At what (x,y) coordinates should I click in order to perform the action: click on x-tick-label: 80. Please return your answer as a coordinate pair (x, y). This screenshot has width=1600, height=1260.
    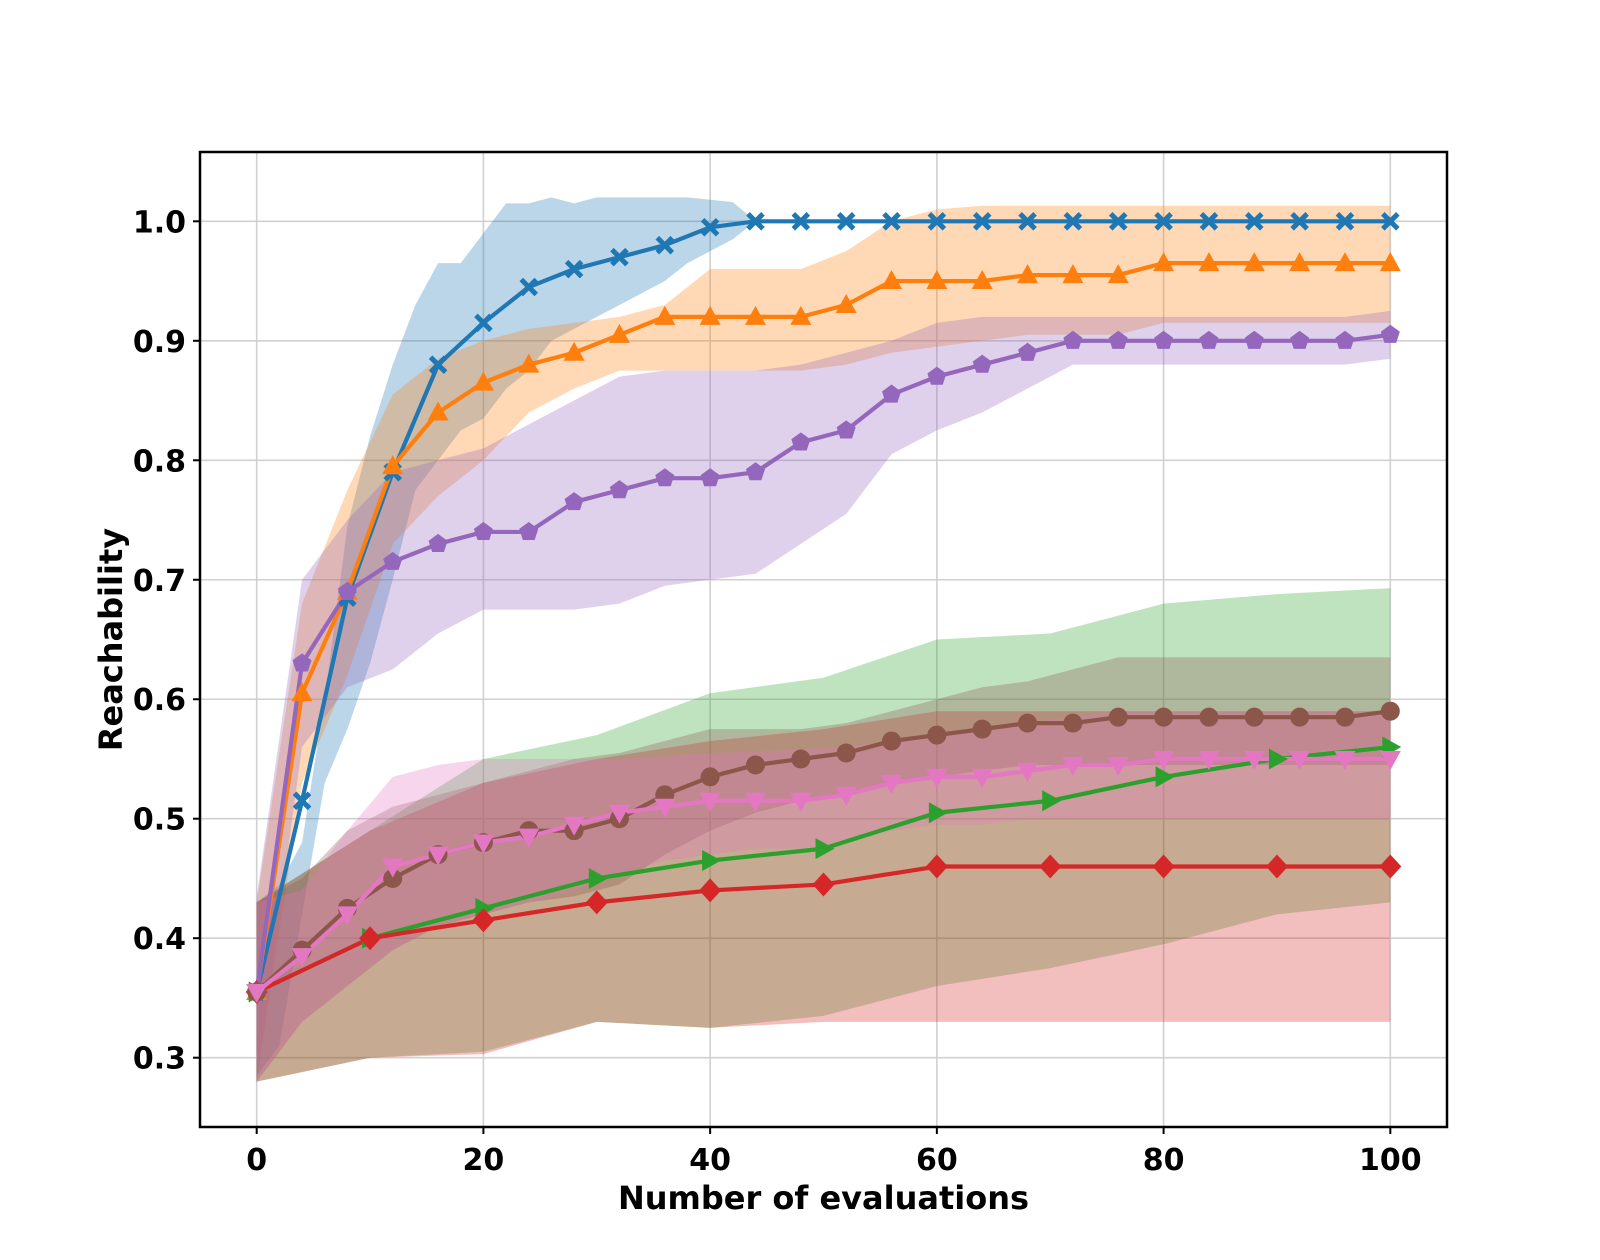
    Looking at the image, I should click on (1164, 1160).